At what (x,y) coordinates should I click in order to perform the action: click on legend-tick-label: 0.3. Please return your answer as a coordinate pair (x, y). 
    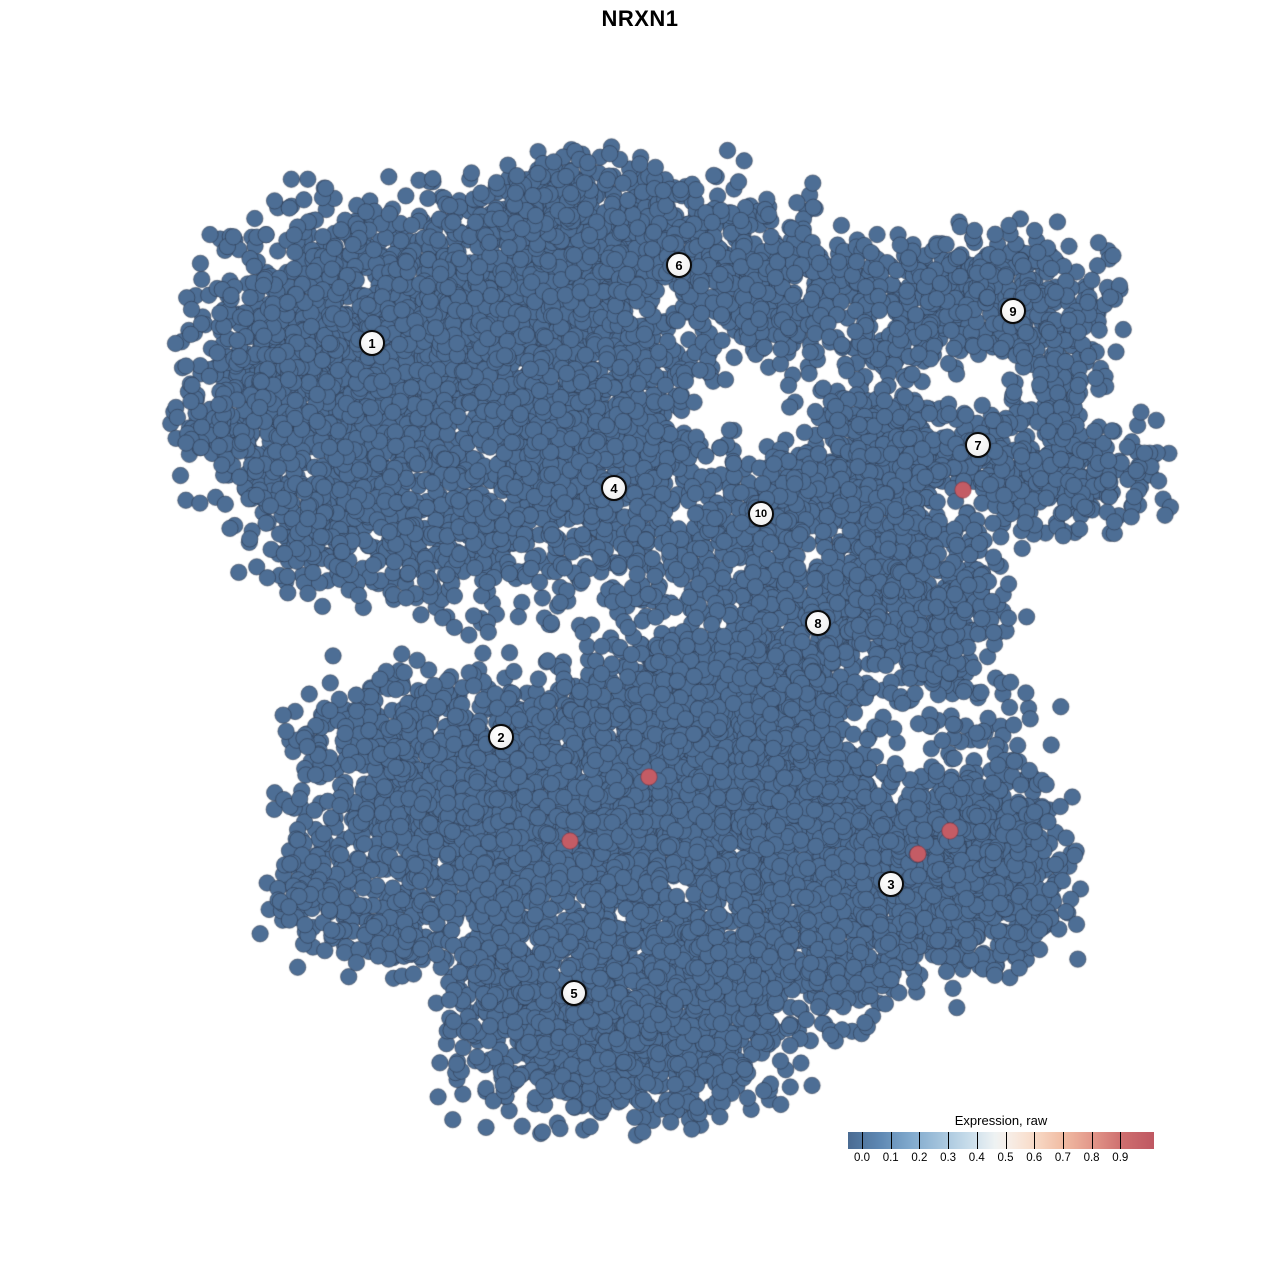
    Looking at the image, I should click on (948, 1158).